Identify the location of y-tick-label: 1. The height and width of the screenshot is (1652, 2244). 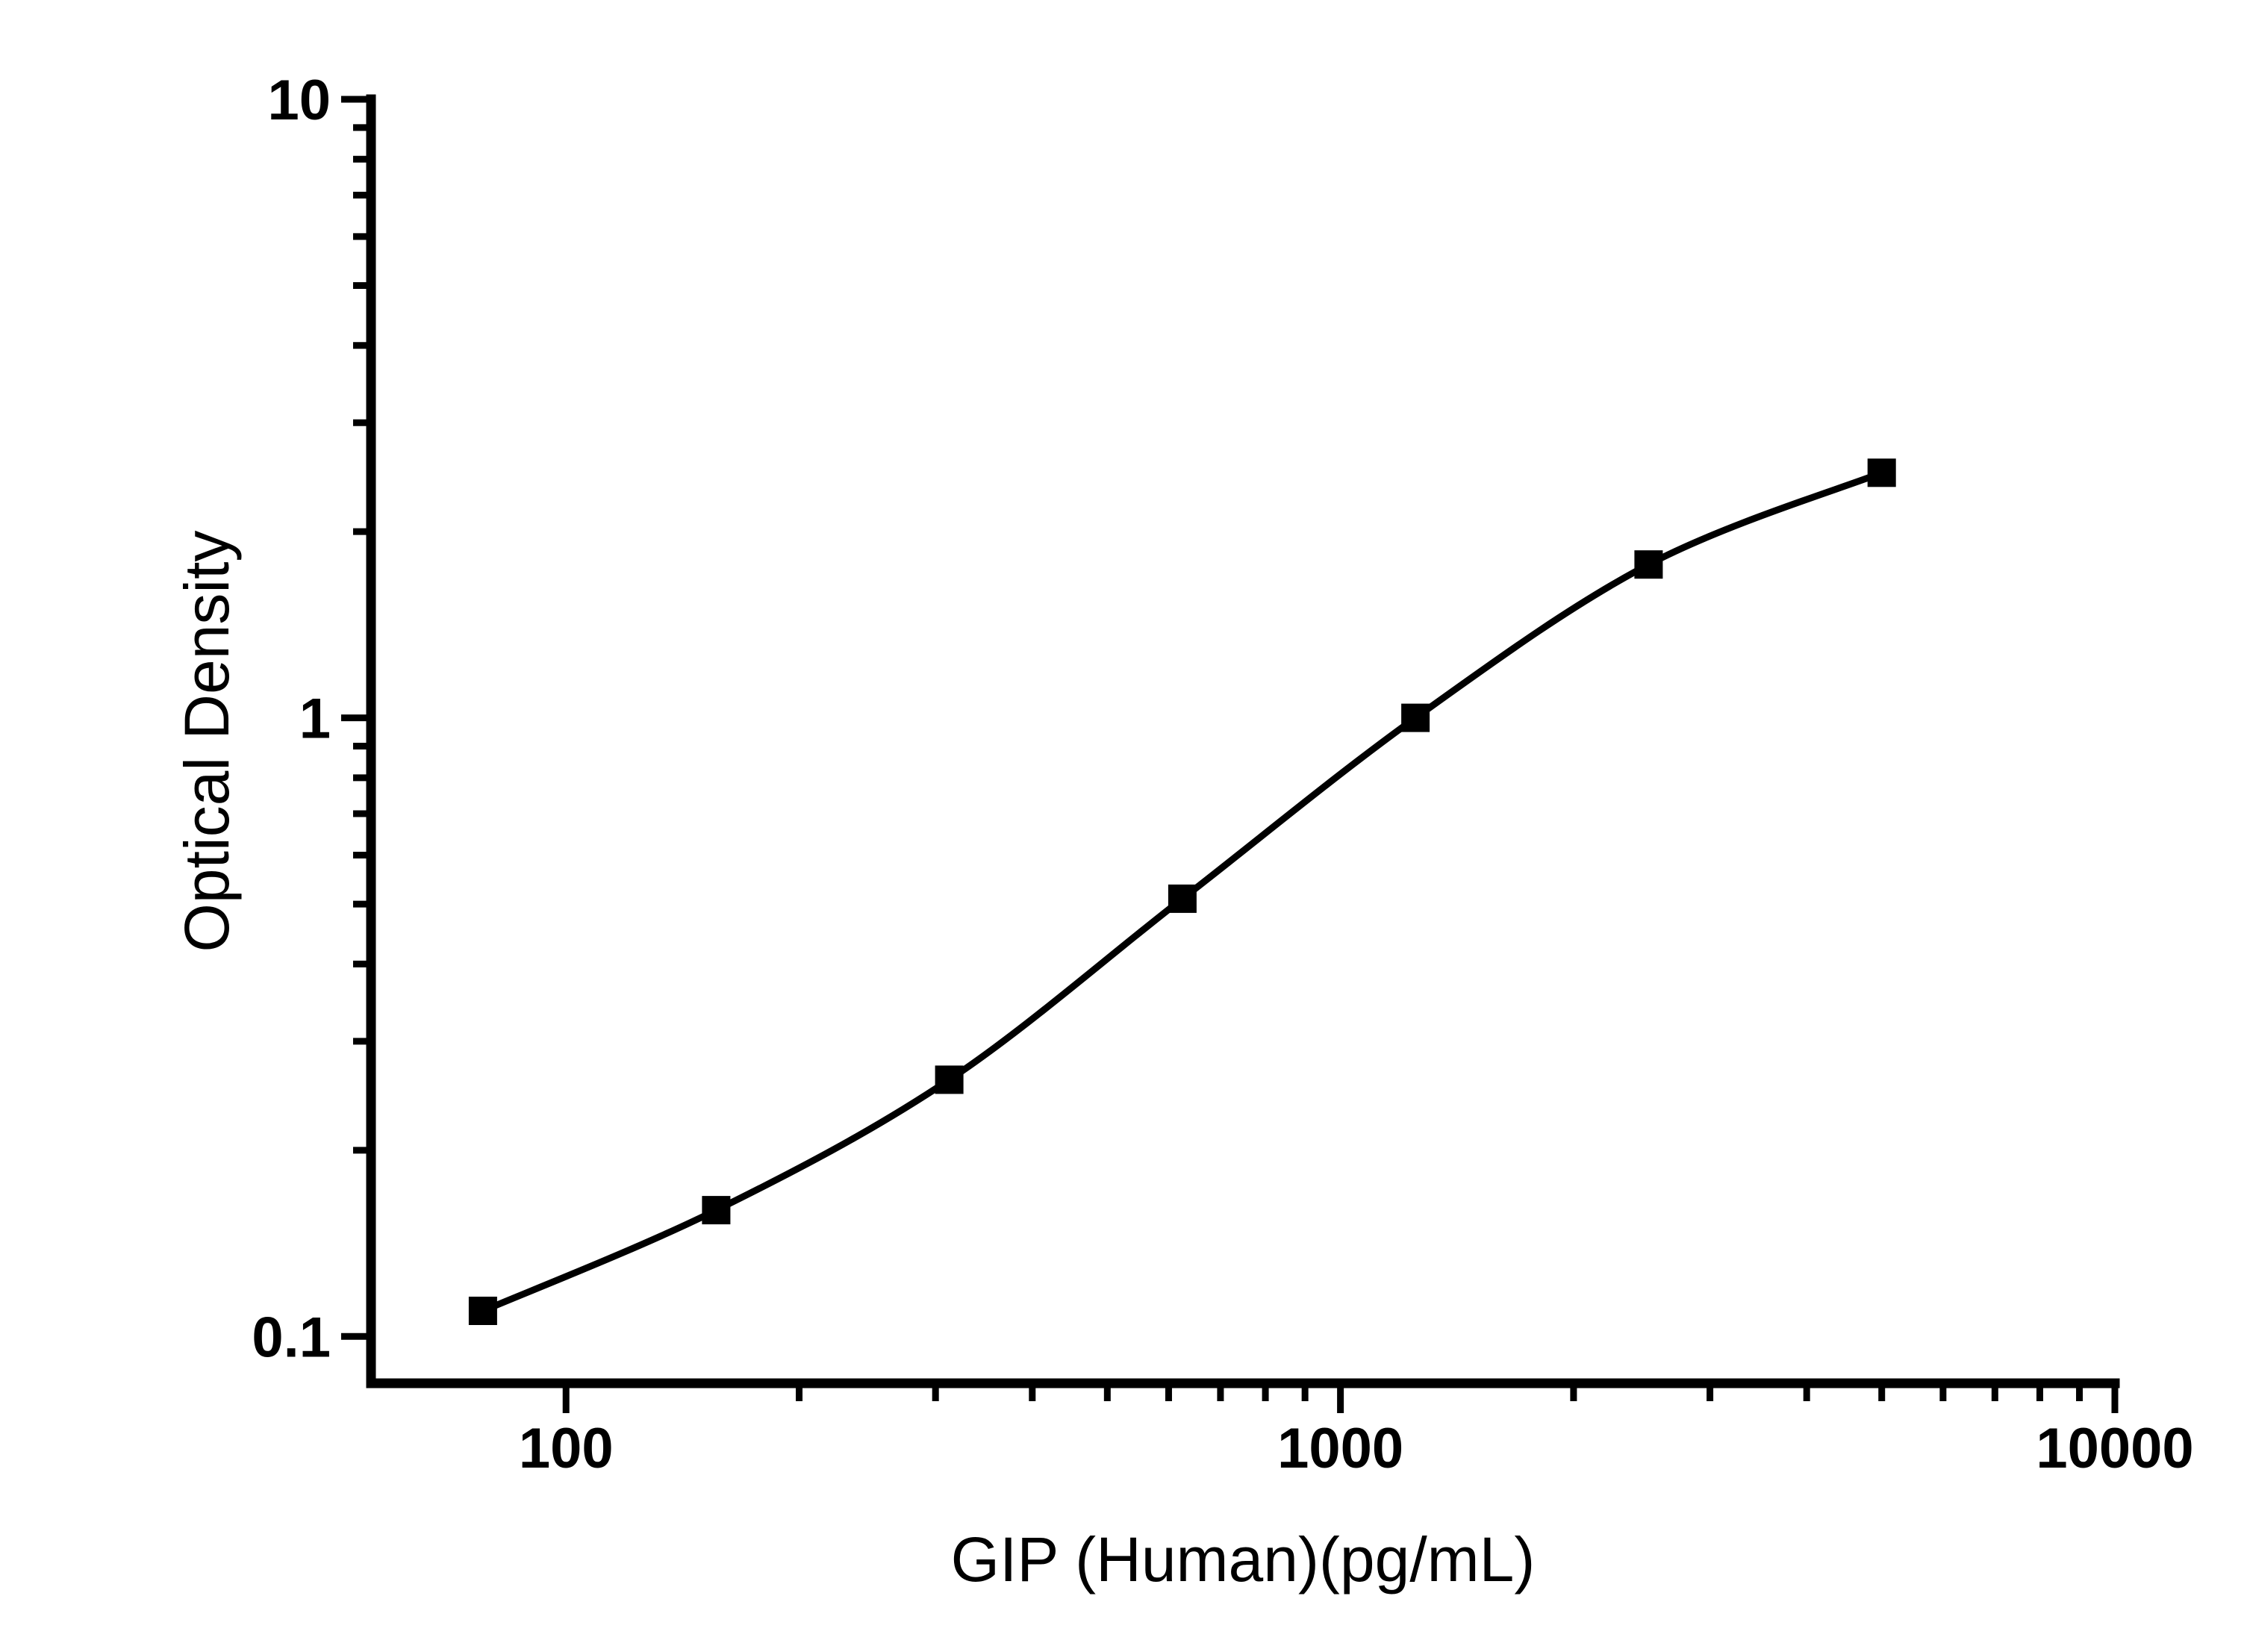
(315, 720).